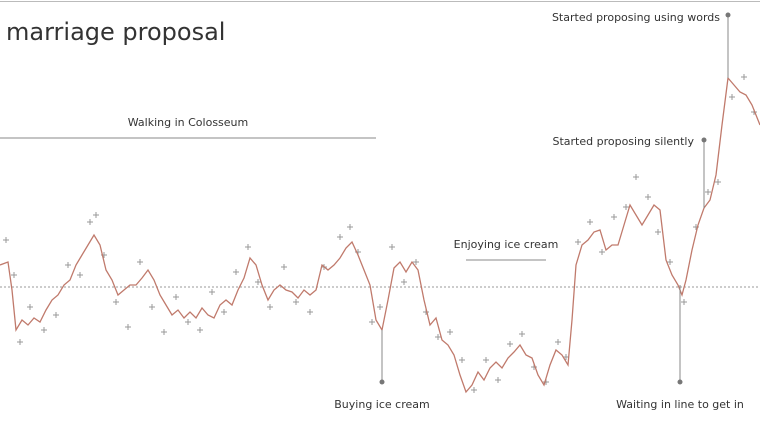 The width and height of the screenshot is (760, 422). I want to click on annotation-label: Buying ice cream, so click(381, 404).